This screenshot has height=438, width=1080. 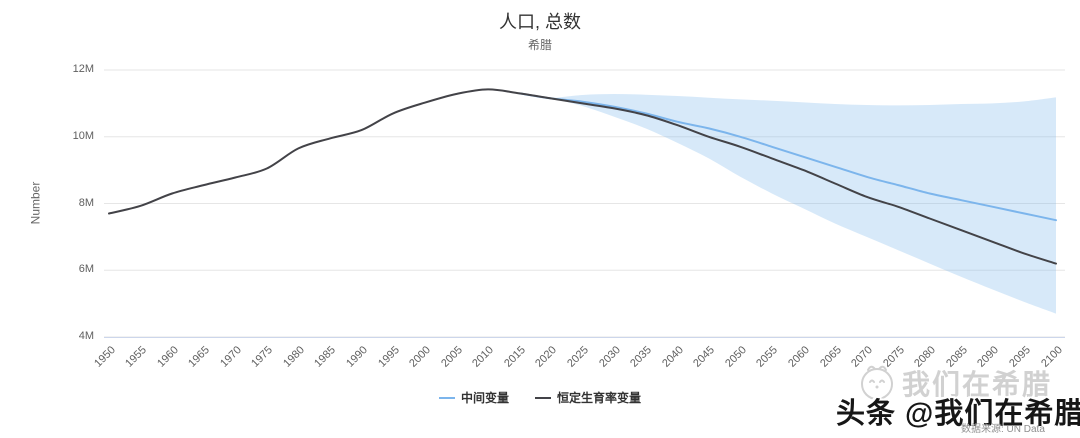 I want to click on legend-label-constant-fertility: 恒定生育率变量, so click(x=599, y=398).